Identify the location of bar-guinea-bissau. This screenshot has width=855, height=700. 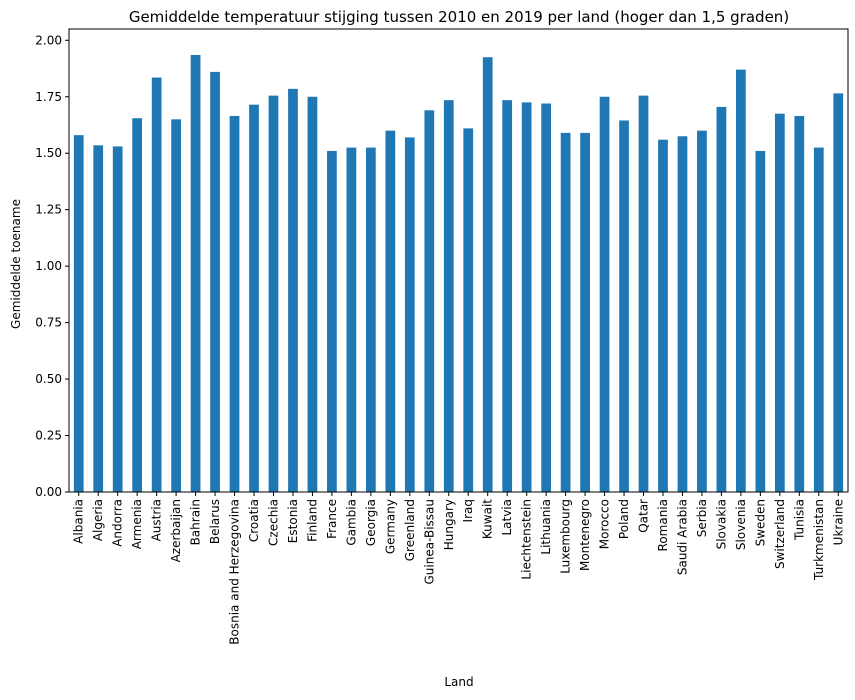
(429, 301).